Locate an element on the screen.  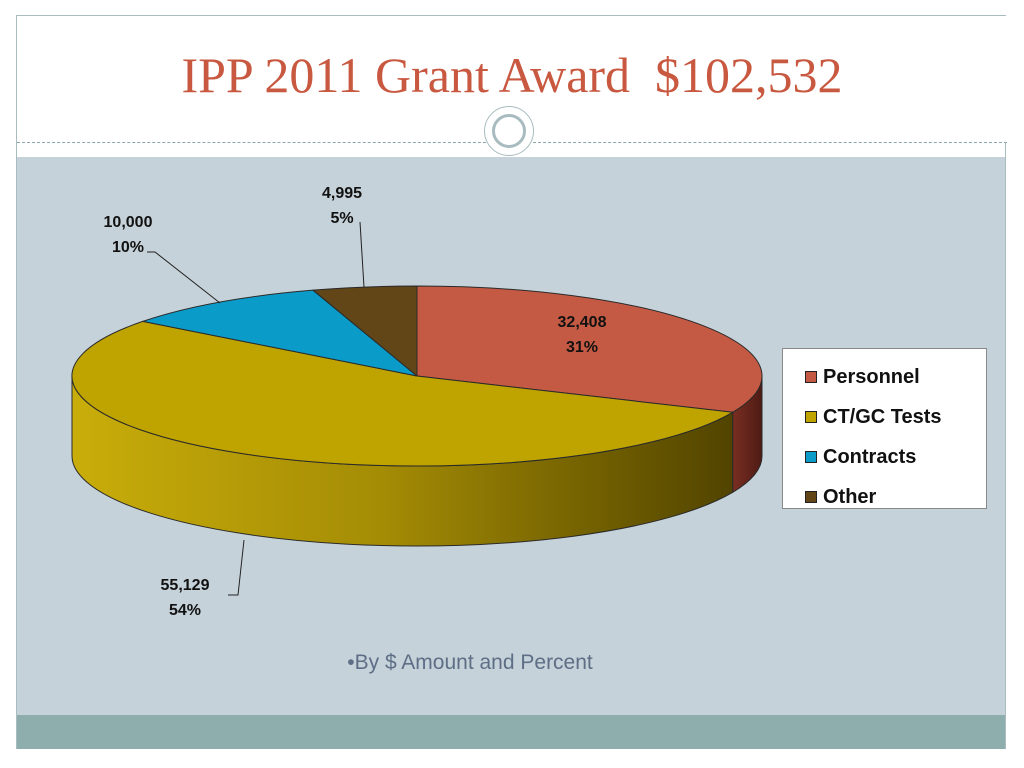
data-label-ctgc-value: 55,129 is located at coordinates (185, 585).